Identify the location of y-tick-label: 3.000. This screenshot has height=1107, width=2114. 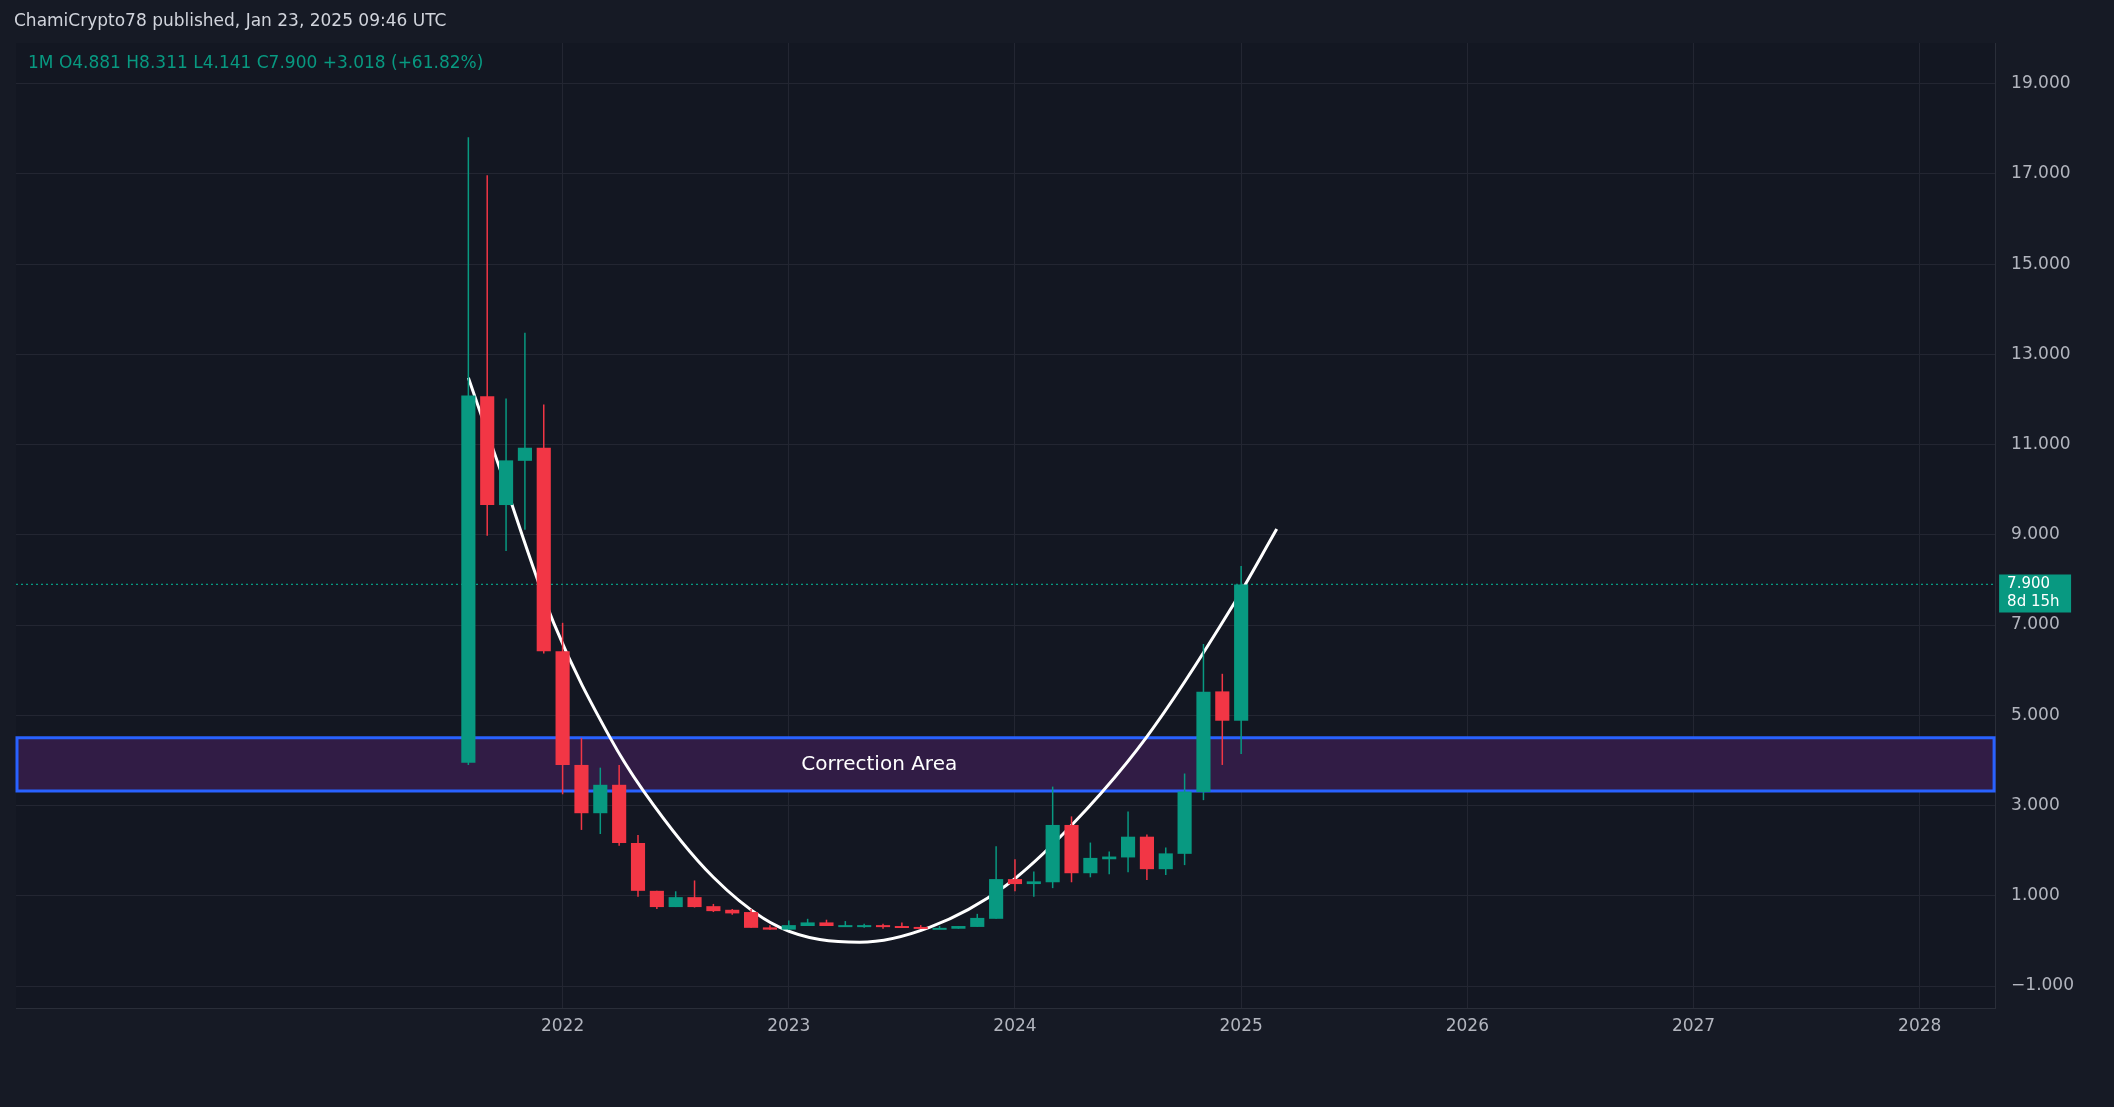
(2035, 803).